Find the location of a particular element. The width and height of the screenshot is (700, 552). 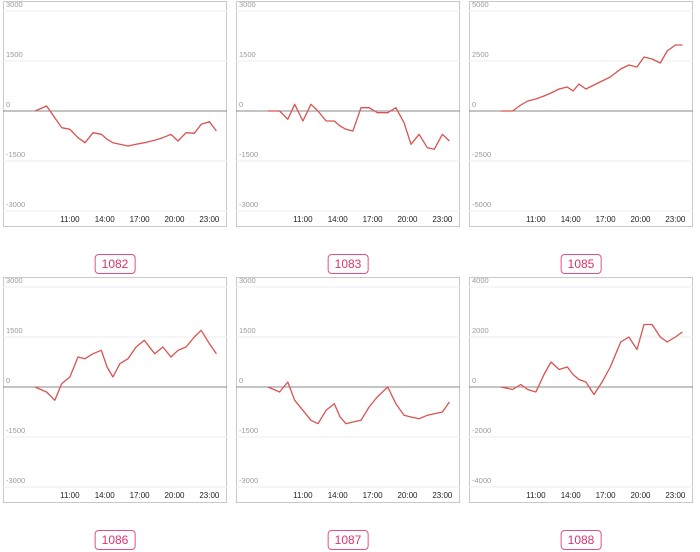

chart-id-badge: 1083 is located at coordinates (348, 264).